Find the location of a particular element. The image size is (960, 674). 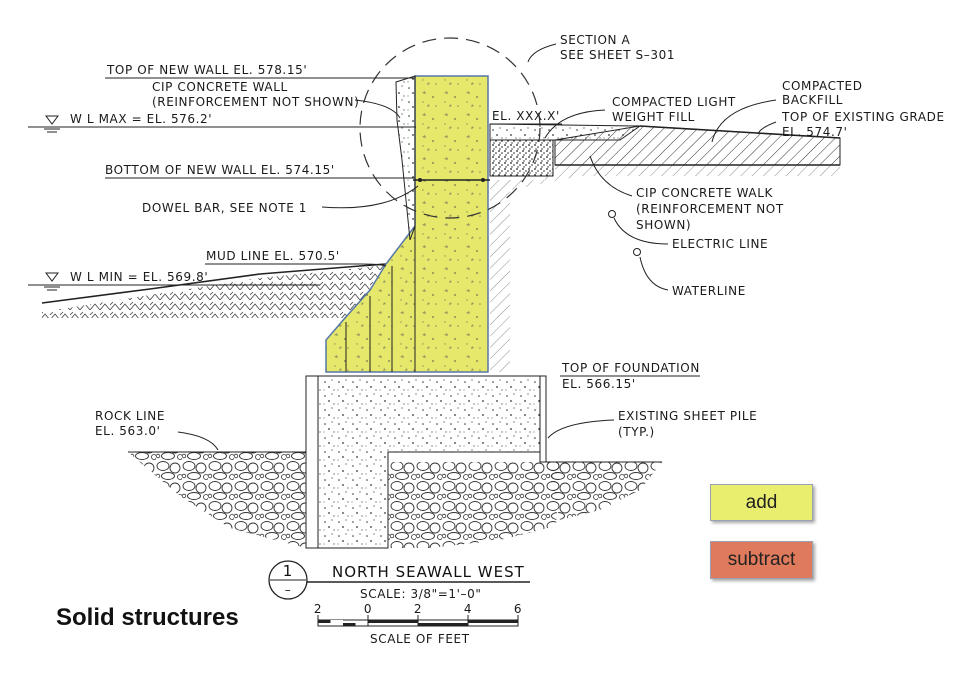

legend-subtract-label: subtract is located at coordinates (761, 559).